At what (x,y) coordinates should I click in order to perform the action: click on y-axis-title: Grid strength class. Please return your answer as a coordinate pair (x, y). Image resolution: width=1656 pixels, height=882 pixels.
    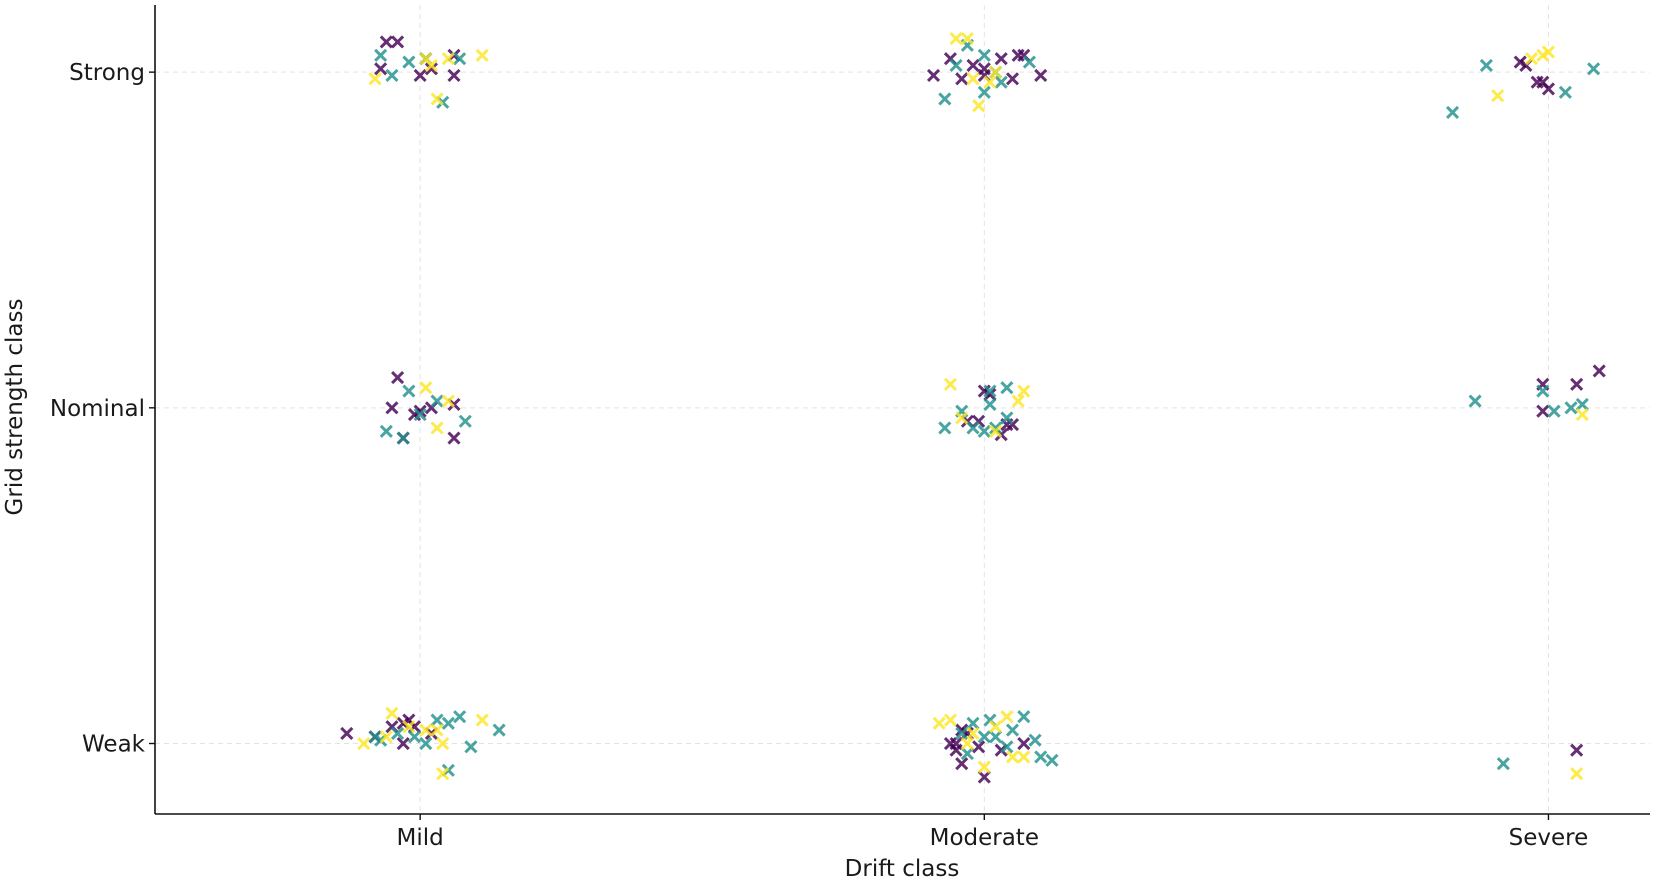
    Looking at the image, I should click on (15, 407).